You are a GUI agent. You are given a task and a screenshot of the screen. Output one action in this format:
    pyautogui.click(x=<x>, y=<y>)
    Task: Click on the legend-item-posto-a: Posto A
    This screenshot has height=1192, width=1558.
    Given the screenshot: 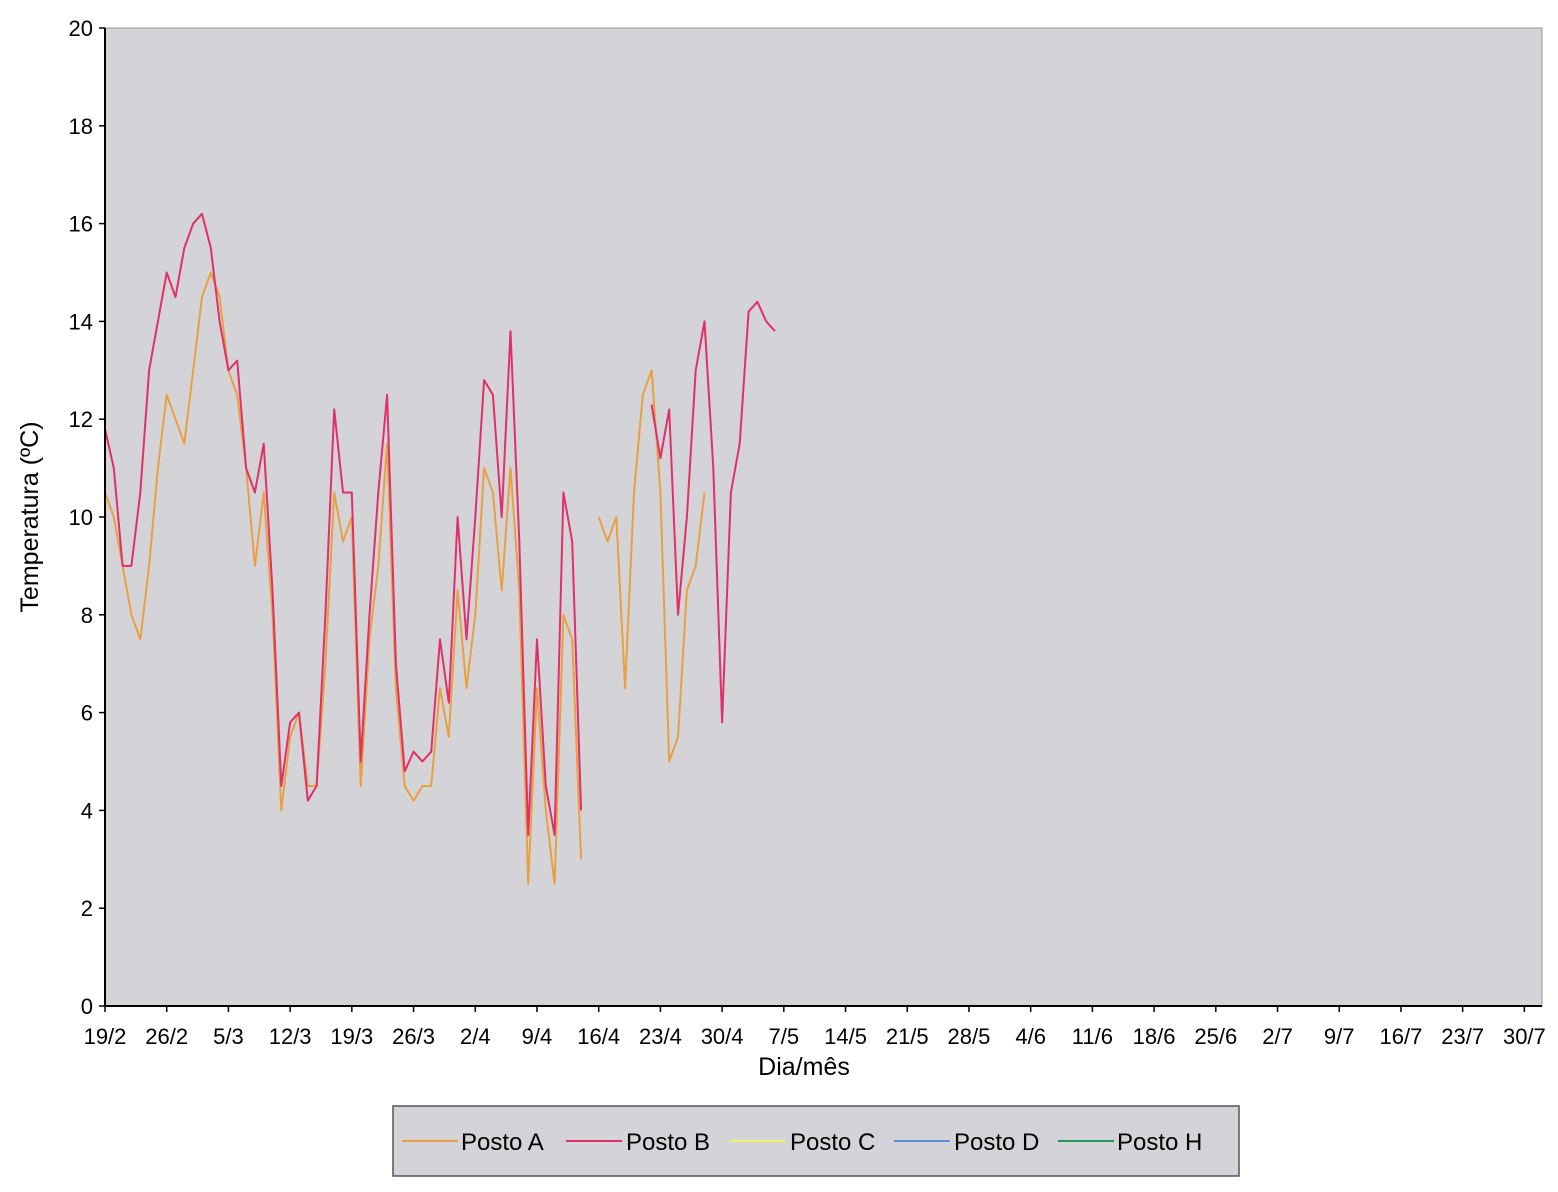 What is the action you would take?
    pyautogui.click(x=473, y=1142)
    